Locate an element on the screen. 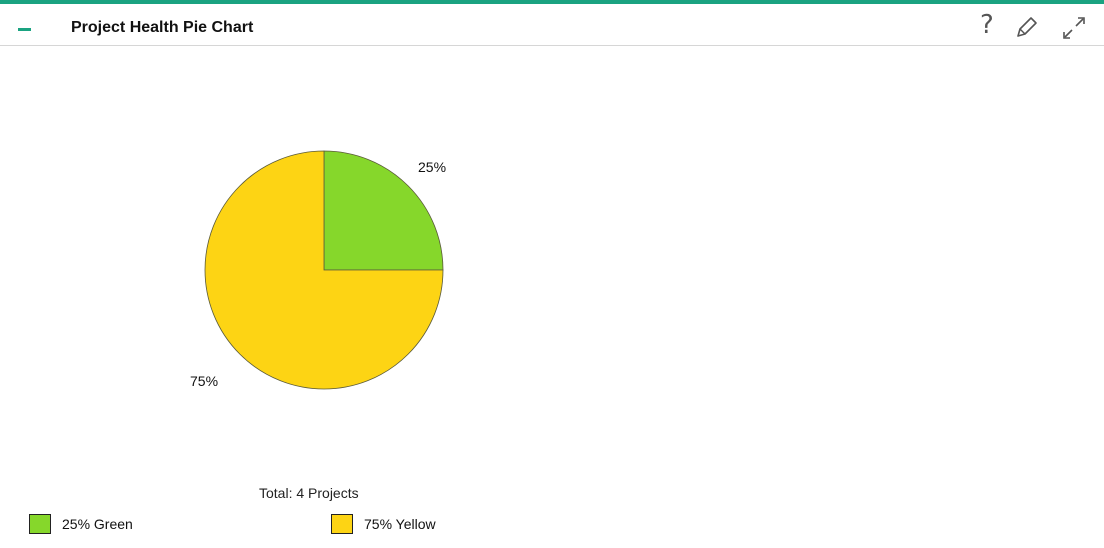 The height and width of the screenshot is (548, 1104). legend-swatch-yellow is located at coordinates (342, 524).